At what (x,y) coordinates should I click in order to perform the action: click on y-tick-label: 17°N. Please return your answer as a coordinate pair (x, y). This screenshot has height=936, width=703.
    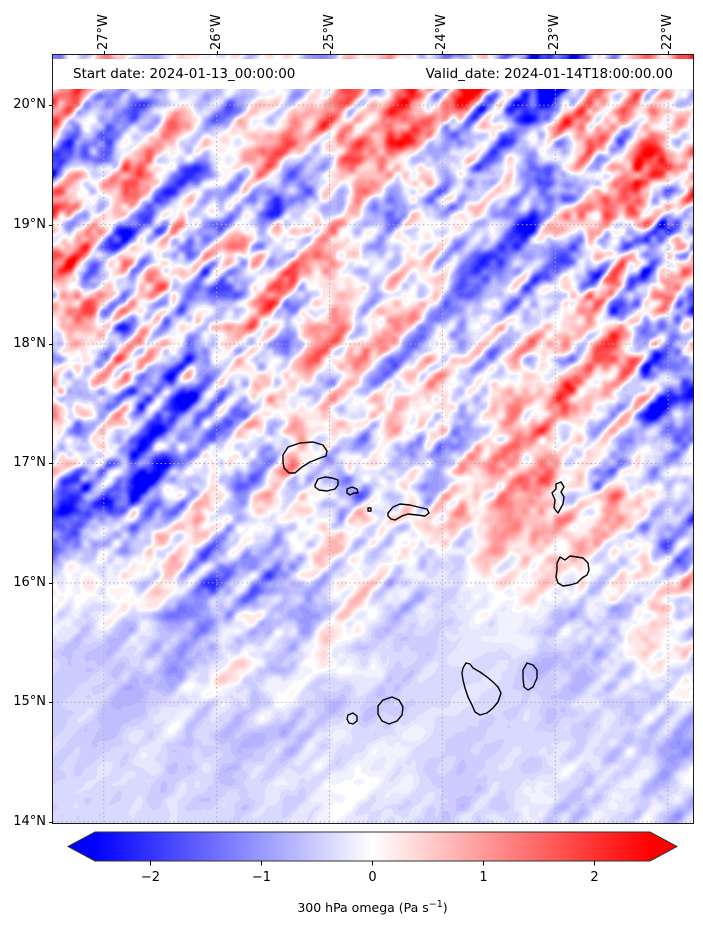
    Looking at the image, I should click on (29, 463).